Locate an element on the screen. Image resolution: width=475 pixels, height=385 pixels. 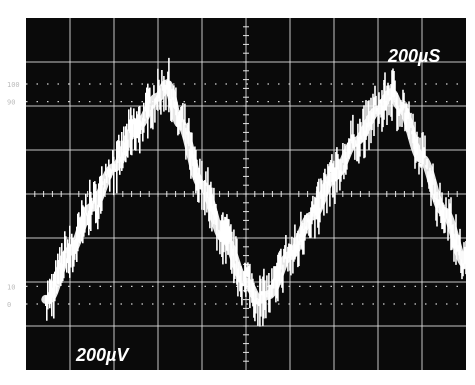
percent-label: 100 is located at coordinates (13, 85).